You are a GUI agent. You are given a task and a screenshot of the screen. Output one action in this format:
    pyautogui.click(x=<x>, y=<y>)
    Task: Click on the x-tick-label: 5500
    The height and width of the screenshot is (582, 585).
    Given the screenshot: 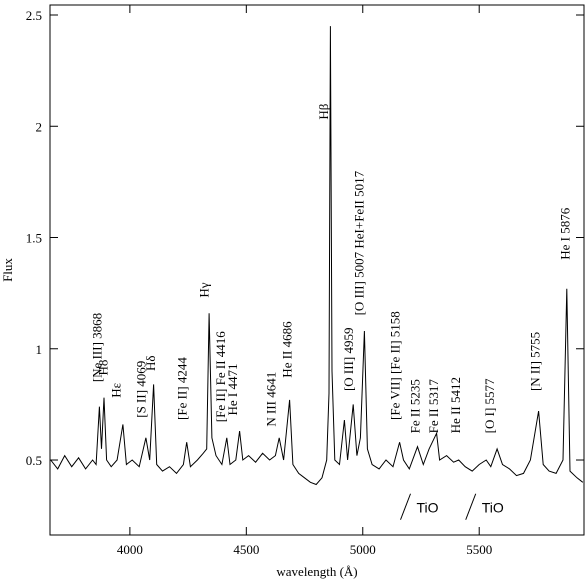 What is the action you would take?
    pyautogui.click(x=479, y=549)
    